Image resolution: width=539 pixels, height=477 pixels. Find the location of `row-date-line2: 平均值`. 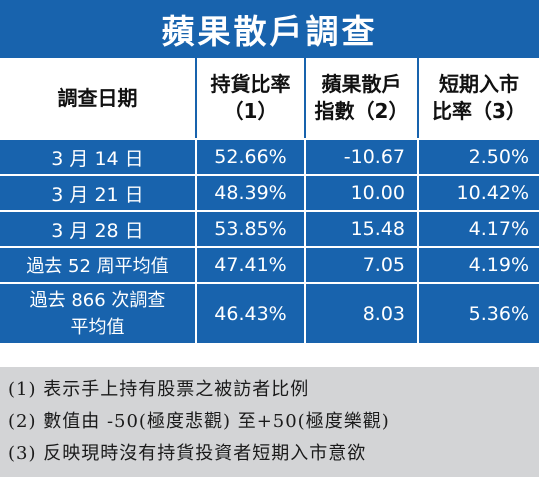

row-date-line2: 平均值 is located at coordinates (97, 327).